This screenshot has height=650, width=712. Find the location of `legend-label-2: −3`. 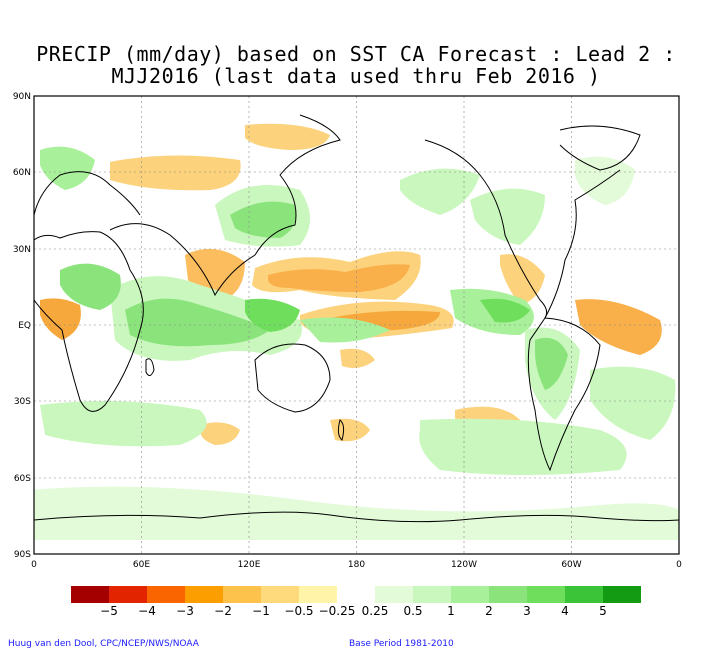

legend-label-2: −3 is located at coordinates (185, 611).